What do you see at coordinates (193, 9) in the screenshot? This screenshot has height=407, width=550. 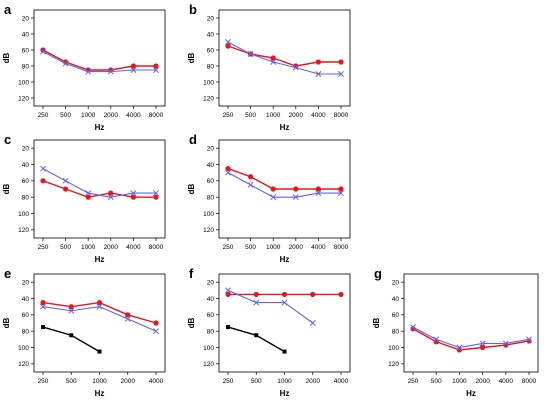 I see `panel-letter-b: b` at bounding box center [193, 9].